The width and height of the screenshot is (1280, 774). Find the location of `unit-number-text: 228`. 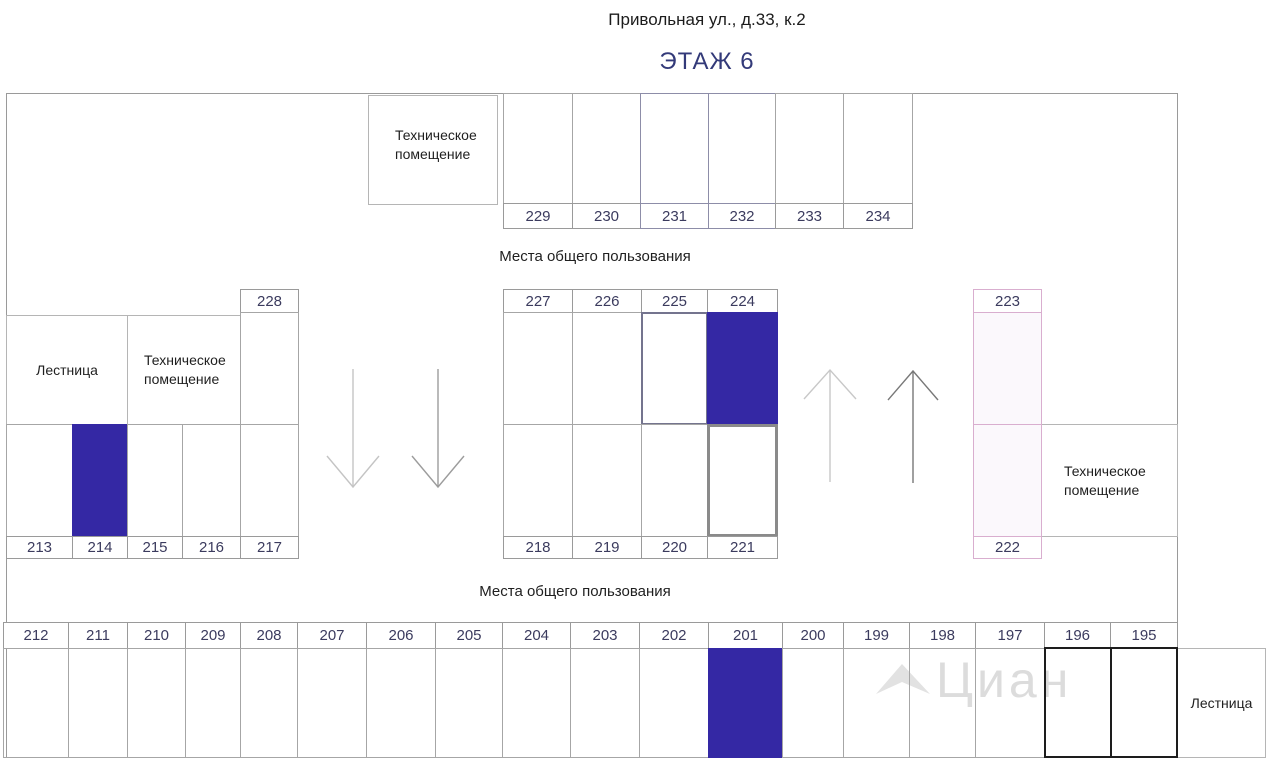

unit-number-text: 228 is located at coordinates (269, 301).